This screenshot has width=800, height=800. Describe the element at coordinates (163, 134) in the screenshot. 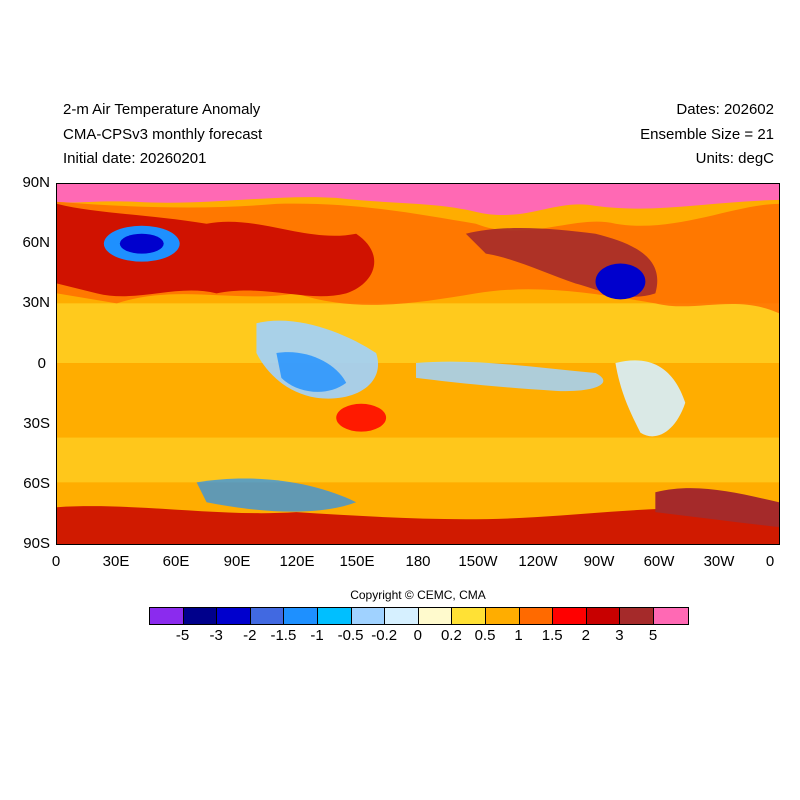

I see `model-name: CMA-CPSv3 monthly forecast` at that location.